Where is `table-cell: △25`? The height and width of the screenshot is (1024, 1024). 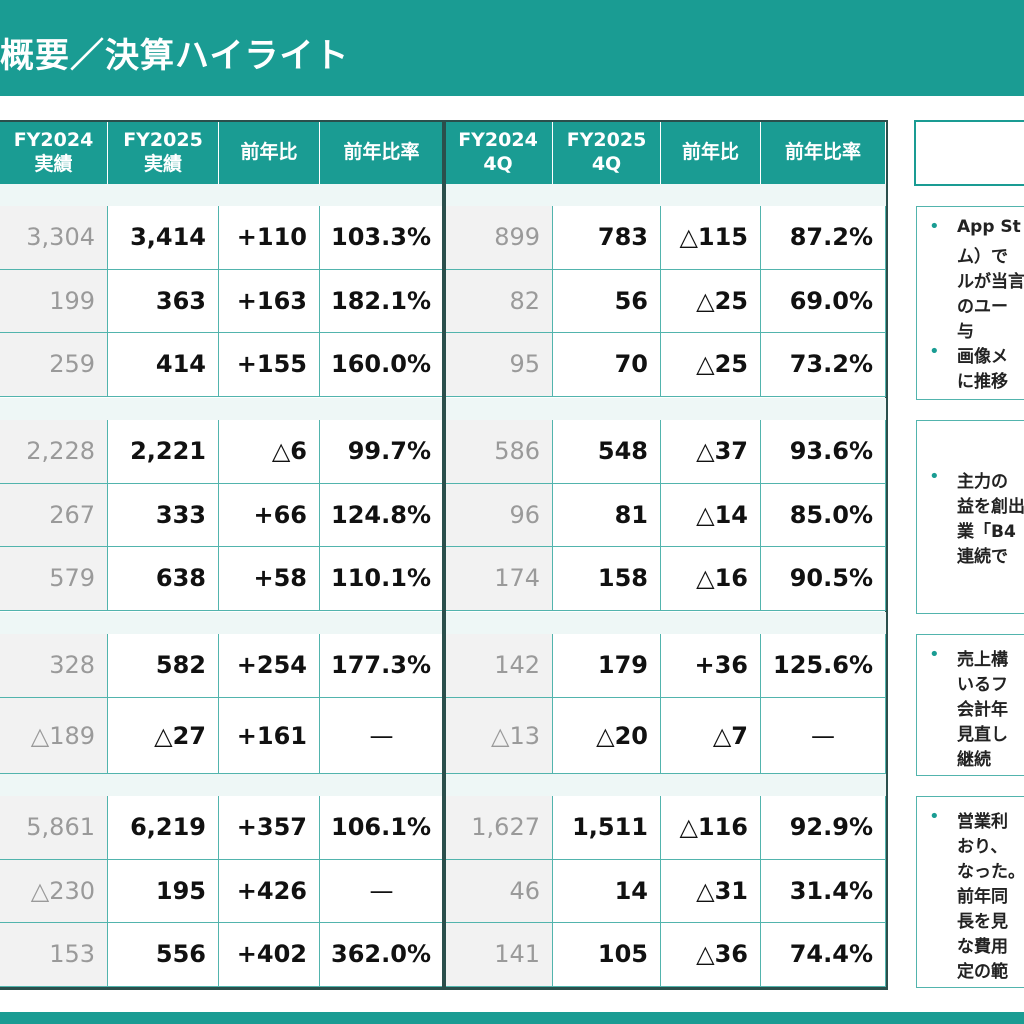 table-cell: △25 is located at coordinates (711, 301).